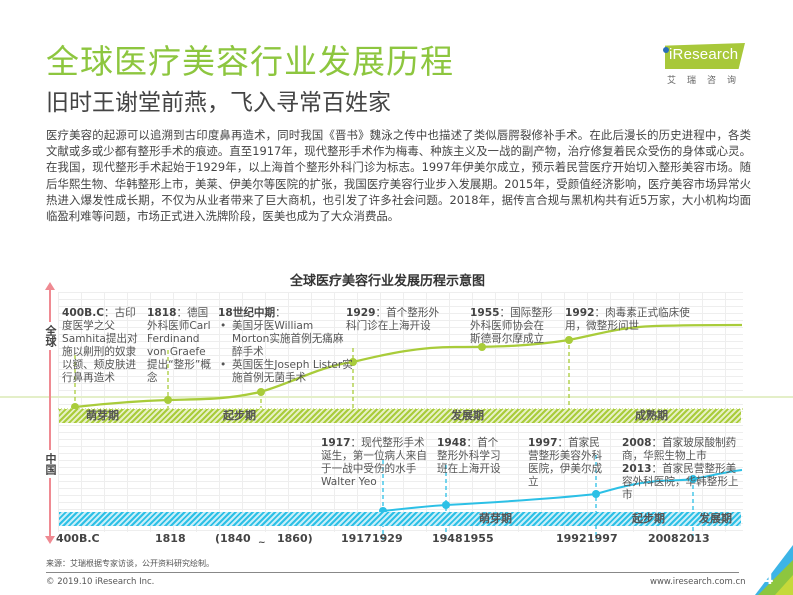 The image size is (793, 595). Describe the element at coordinates (285, 339) in the screenshot. I see `event-bullet: 美国牙医William Morton实施首例无痛麻醉手术` at that location.